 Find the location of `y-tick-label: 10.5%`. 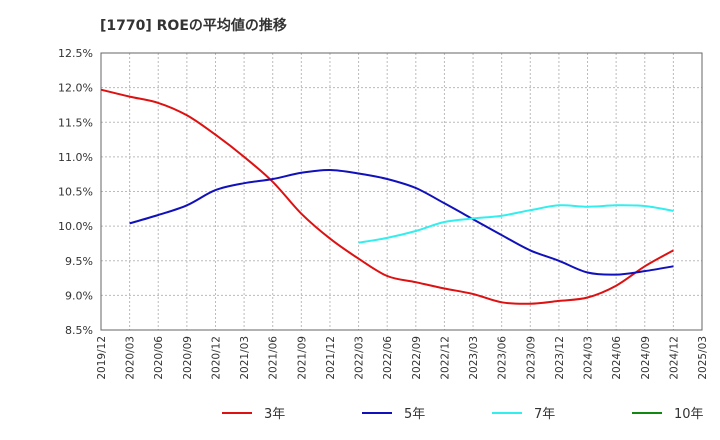

y-tick-label: 10.5% is located at coordinates (75, 192).